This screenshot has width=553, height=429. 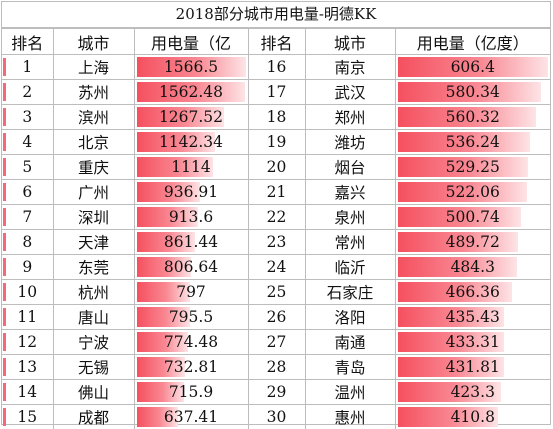 I want to click on city-cell: 东莞, so click(x=93, y=267).